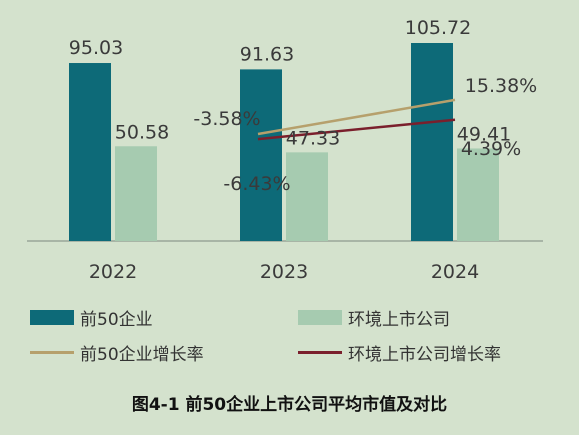 The image size is (579, 435). Describe the element at coordinates (113, 272) in the screenshot. I see `x-tick-label-2022: 2022` at that location.